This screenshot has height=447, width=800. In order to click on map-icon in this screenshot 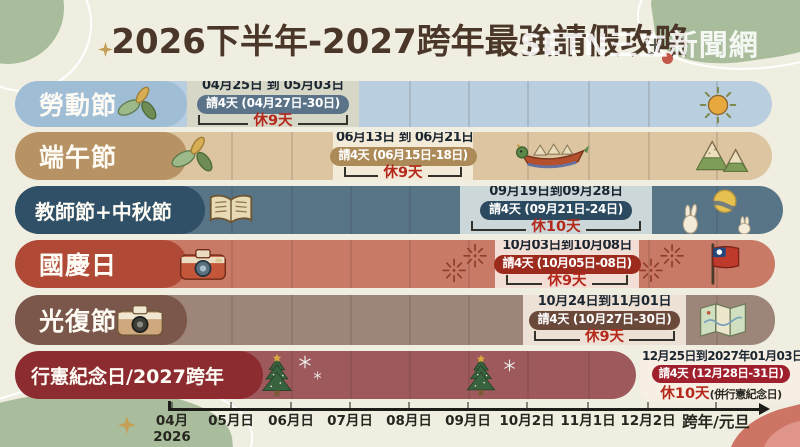, I will do `click(723, 320)`.